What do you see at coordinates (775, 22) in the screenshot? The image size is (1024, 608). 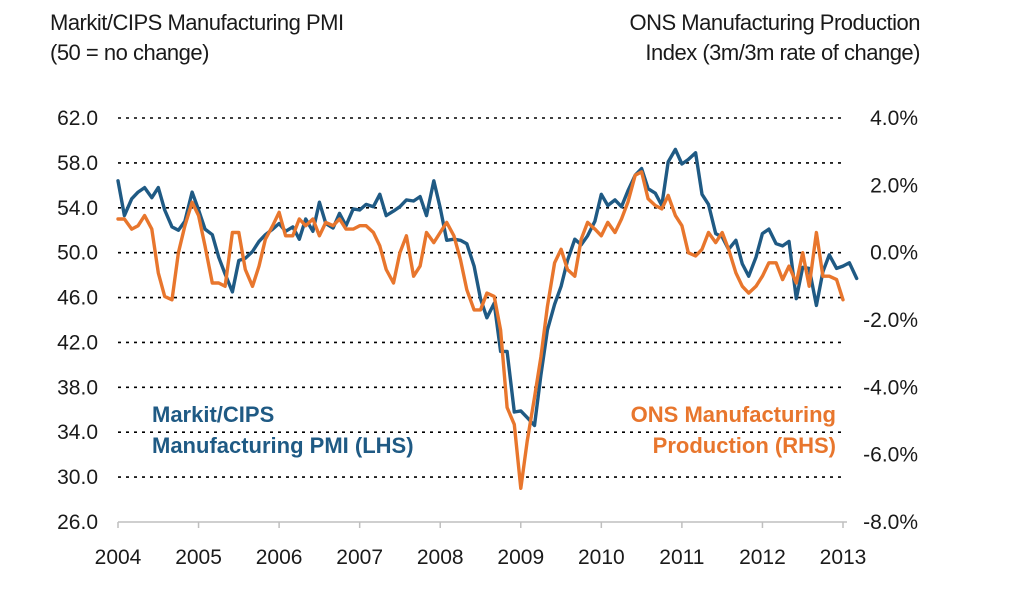 I see `right-axis-title-line1: ONS Manufacturing Production` at bounding box center [775, 22].